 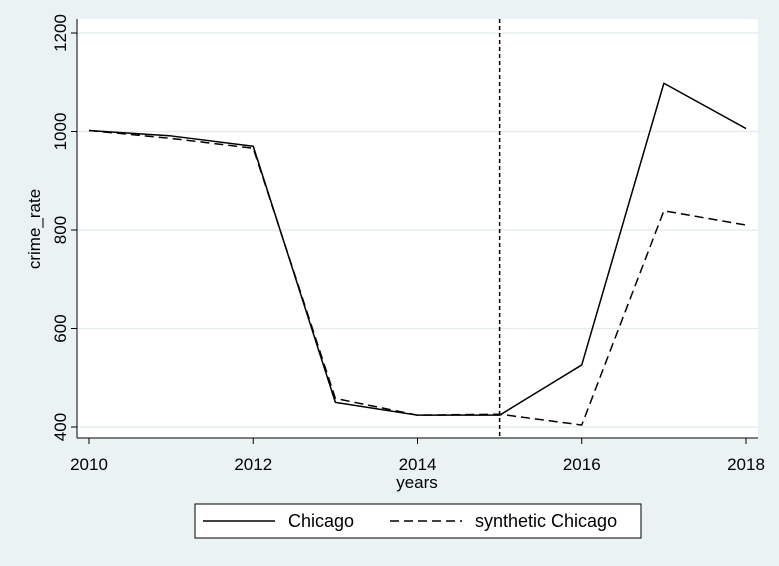 What do you see at coordinates (253, 464) in the screenshot?
I see `x-tick-label-2012: 2012` at bounding box center [253, 464].